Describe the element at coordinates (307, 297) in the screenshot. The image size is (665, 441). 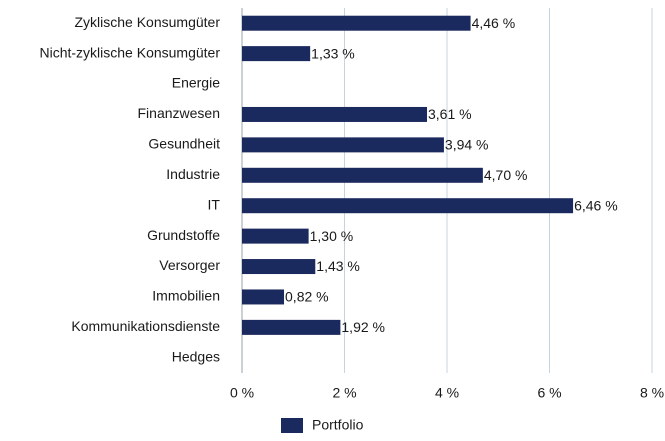
I see `data-label: 0,82 %` at that location.